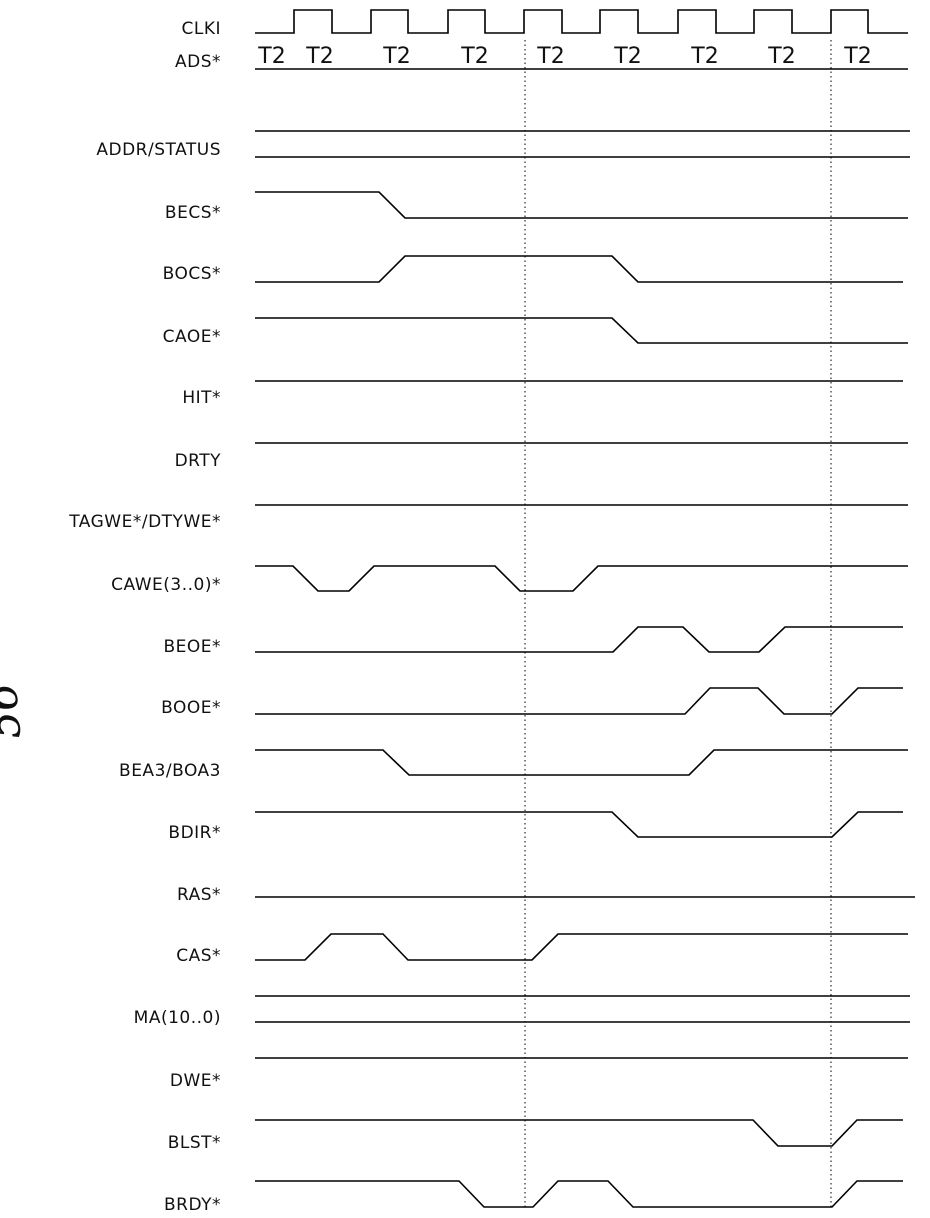 The image size is (930, 1218). Describe the element at coordinates (579, 701) in the screenshot. I see `waveform-booe` at that location.